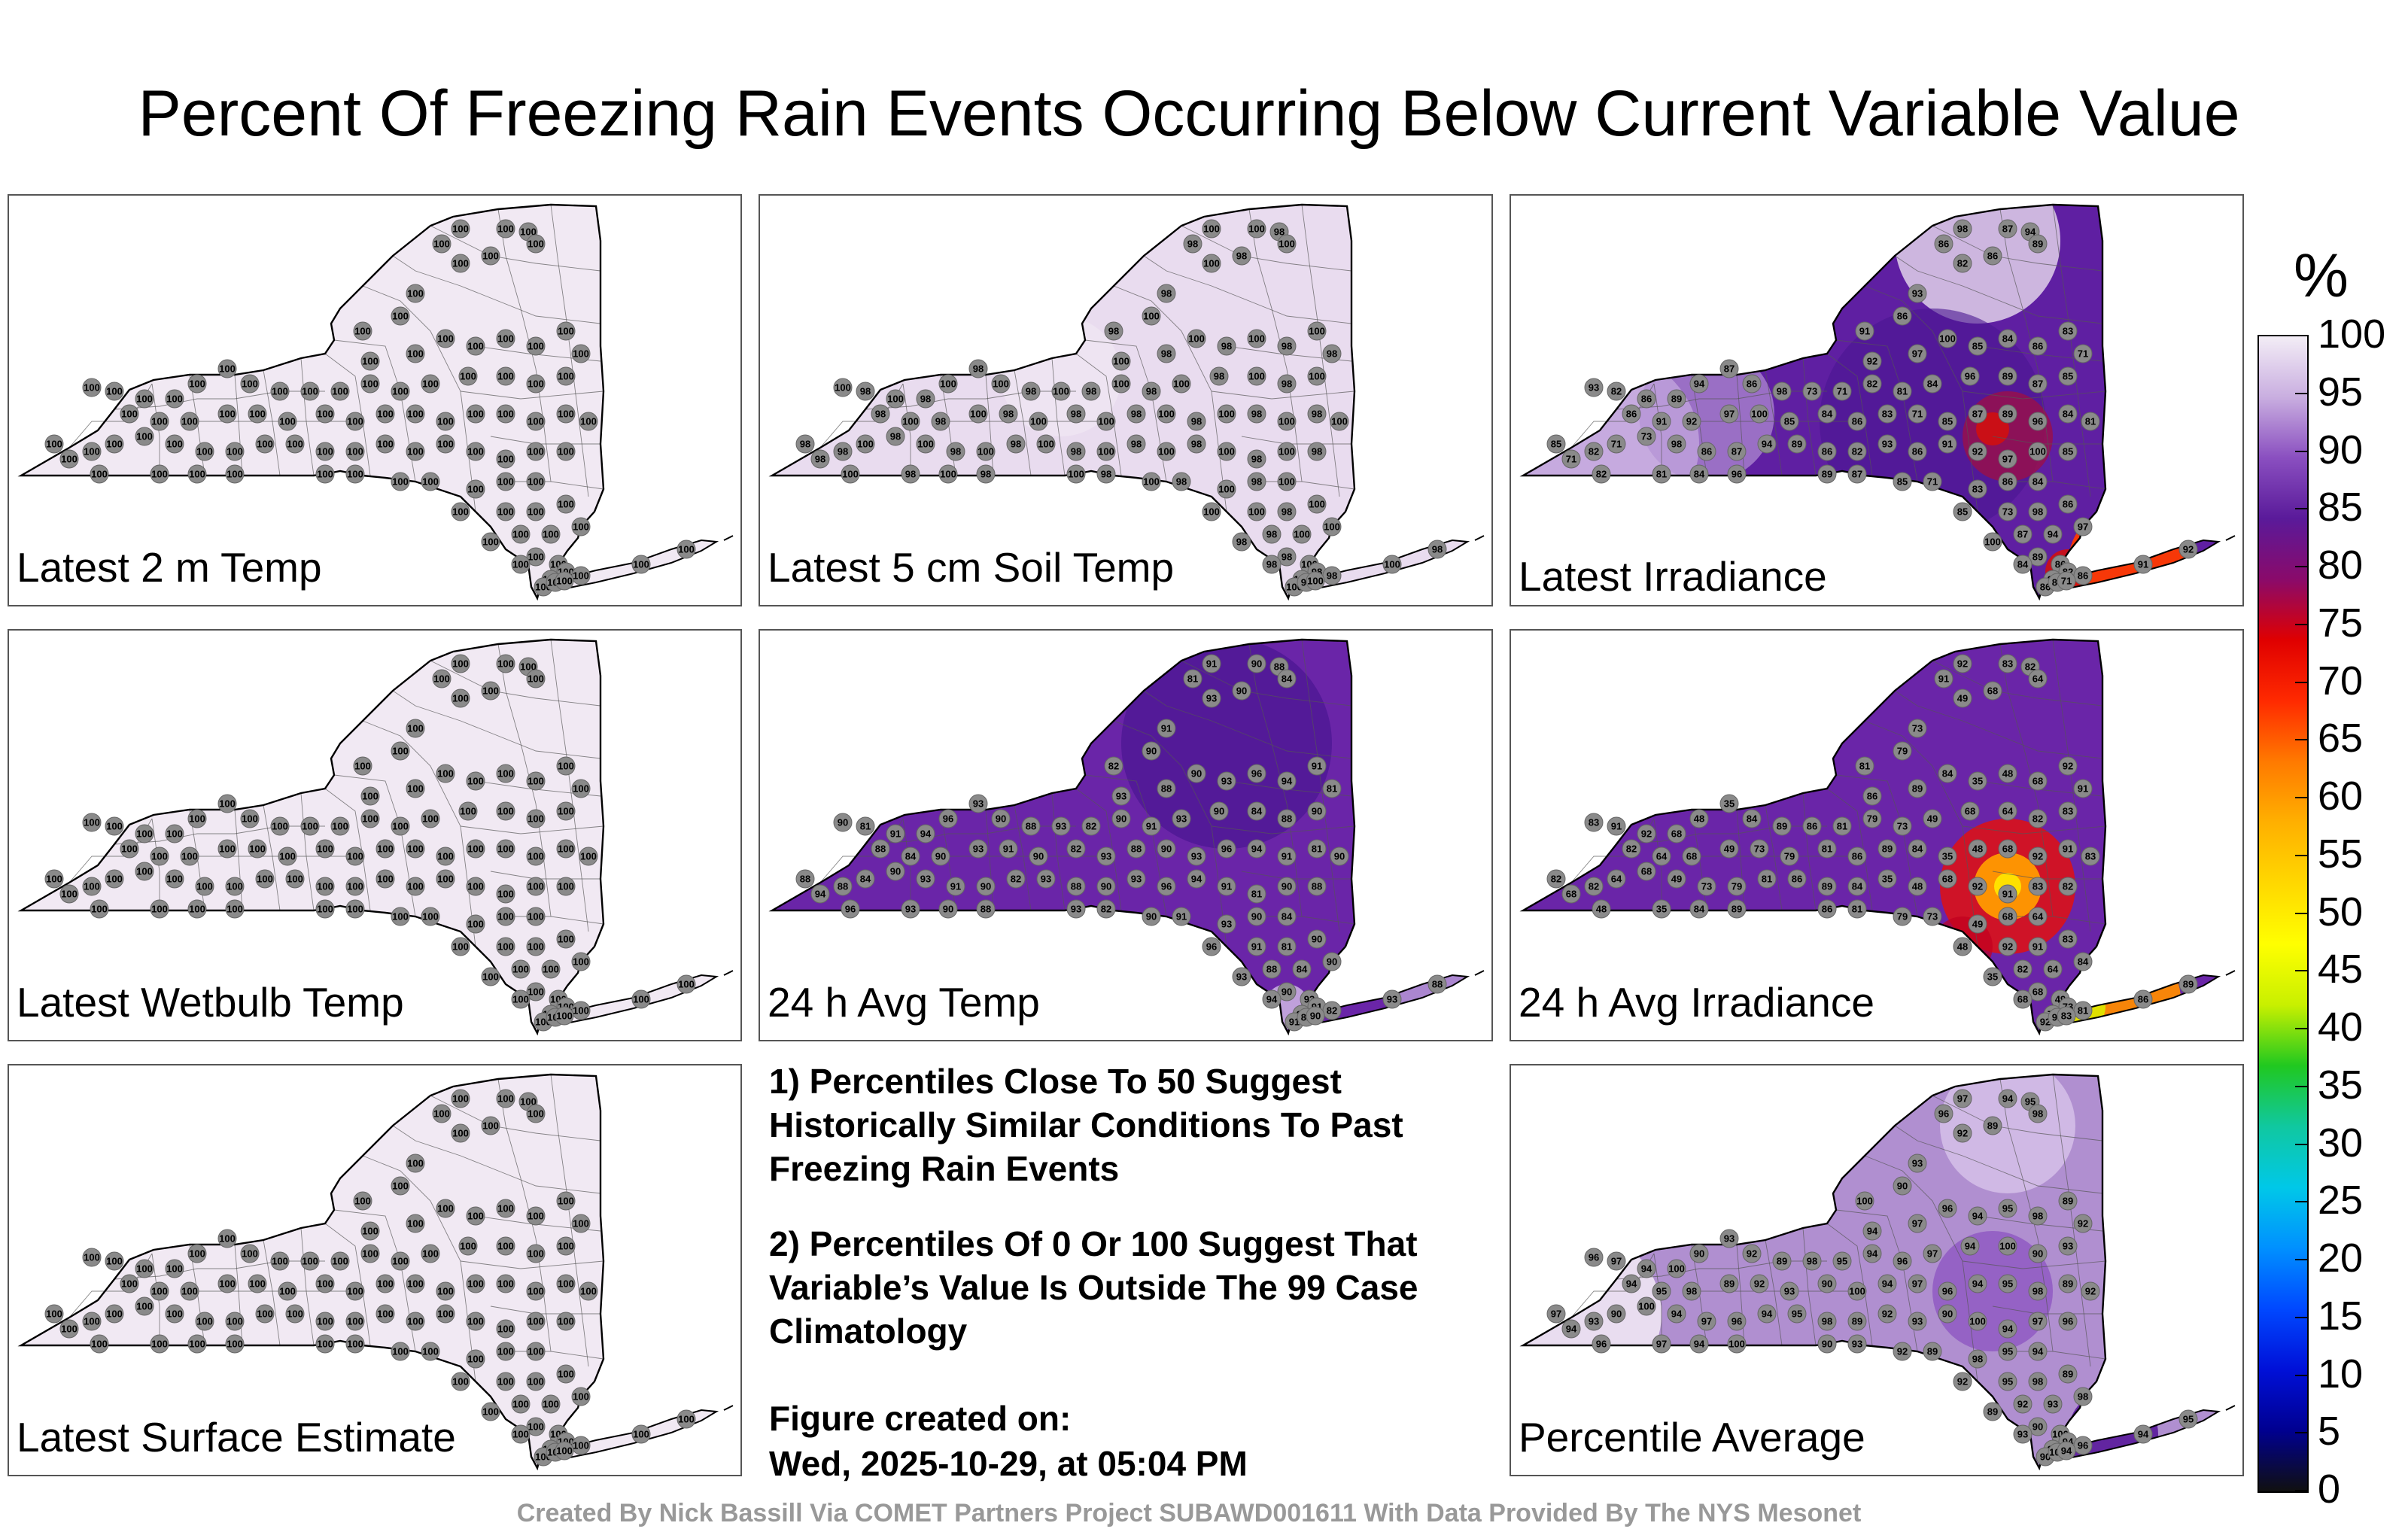 The image size is (2408, 1535). What do you see at coordinates (2038, 482) in the screenshot?
I see `station-value: 84` at bounding box center [2038, 482].